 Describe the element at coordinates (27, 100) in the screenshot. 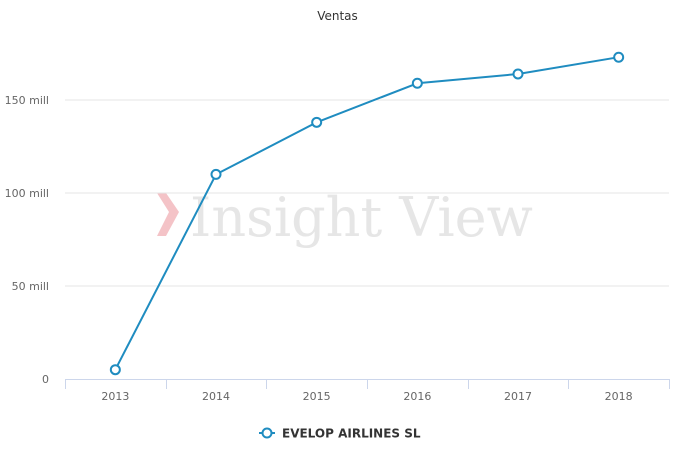

I see `y-tick-label: 150 mill` at that location.